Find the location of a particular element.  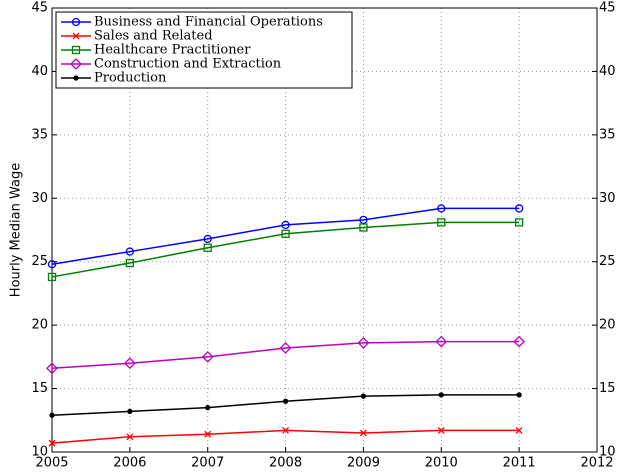

y-tick-label: 10 is located at coordinates (39, 452).